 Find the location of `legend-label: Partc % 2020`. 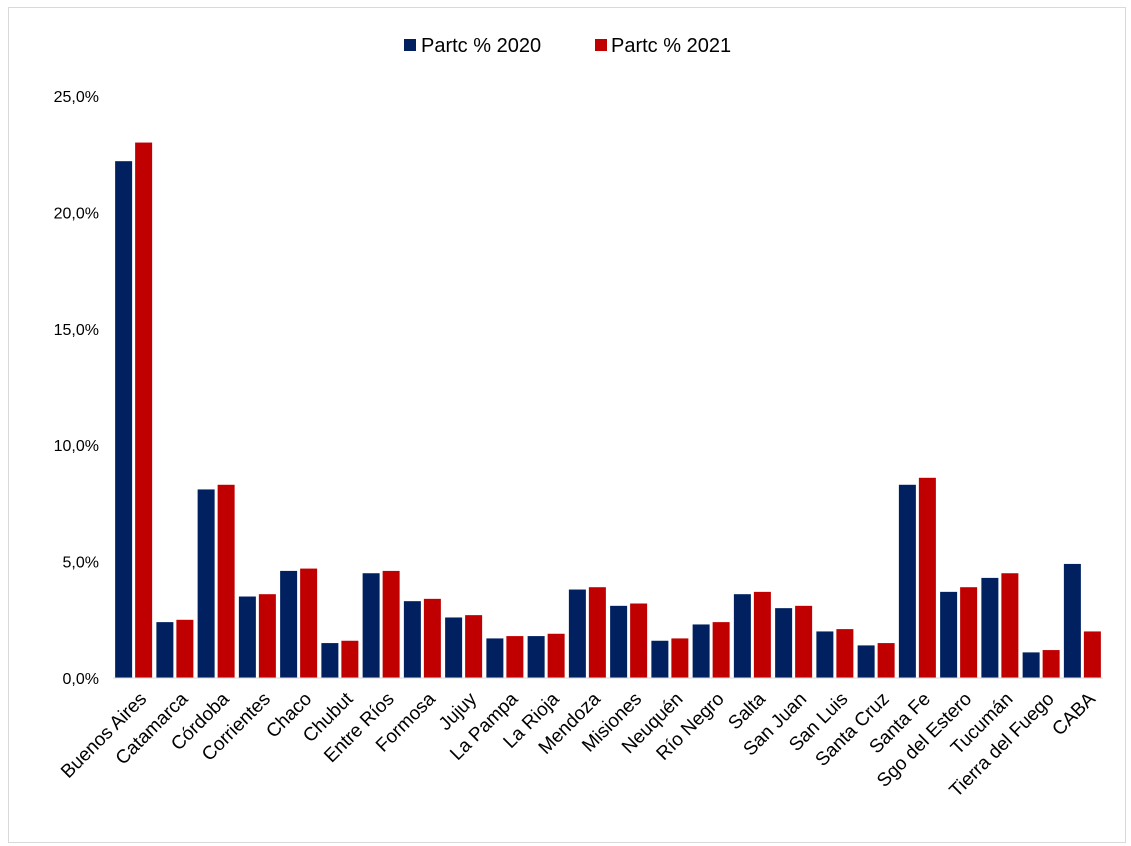

legend-label: Partc % 2020 is located at coordinates (481, 46).